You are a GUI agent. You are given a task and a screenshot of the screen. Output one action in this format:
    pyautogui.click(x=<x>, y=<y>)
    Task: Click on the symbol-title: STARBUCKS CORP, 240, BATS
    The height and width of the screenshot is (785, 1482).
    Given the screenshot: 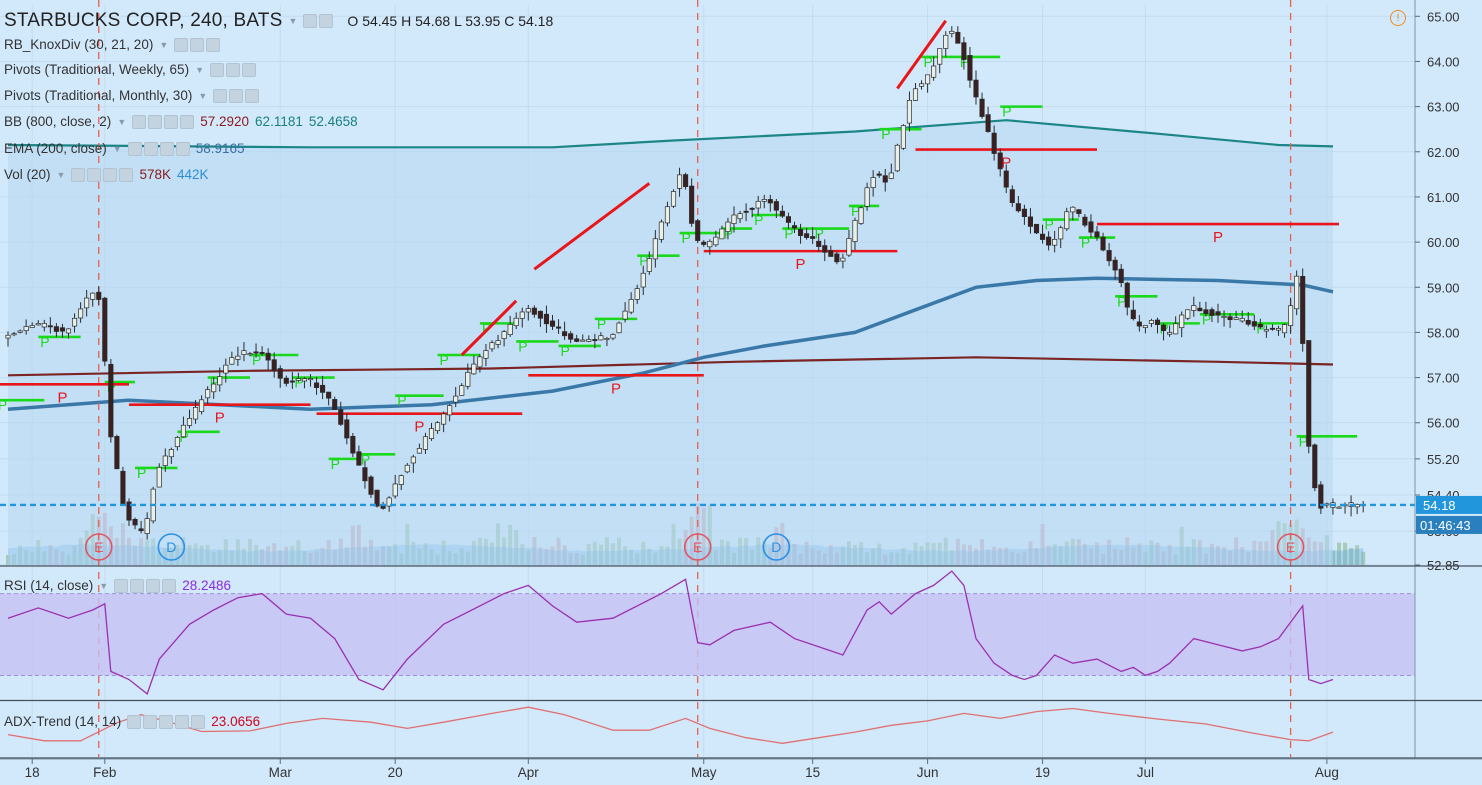 What is the action you would take?
    pyautogui.click(x=143, y=20)
    